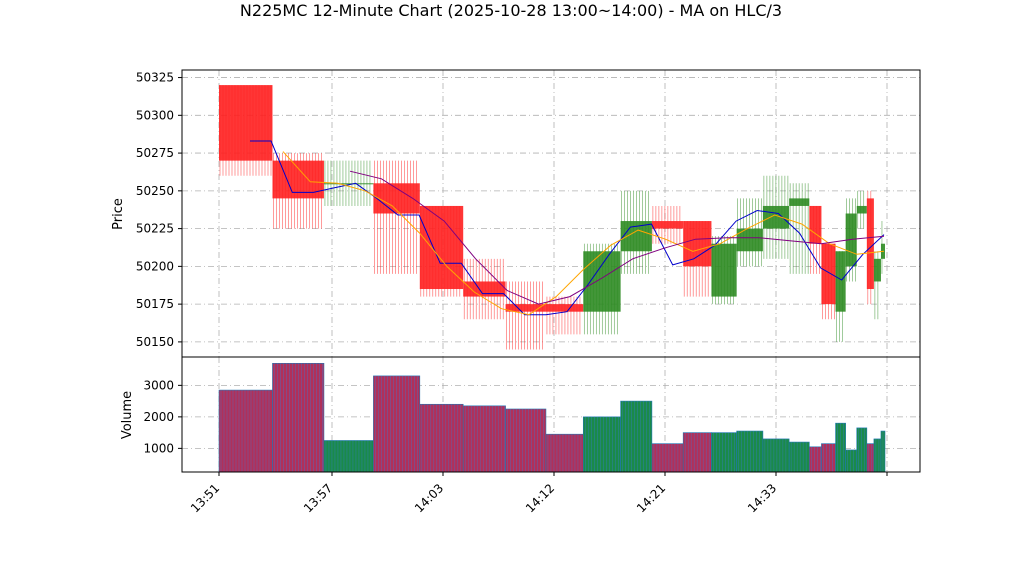 The width and height of the screenshot is (1022, 575). I want to click on price-tick-label: 50325, so click(155, 78).